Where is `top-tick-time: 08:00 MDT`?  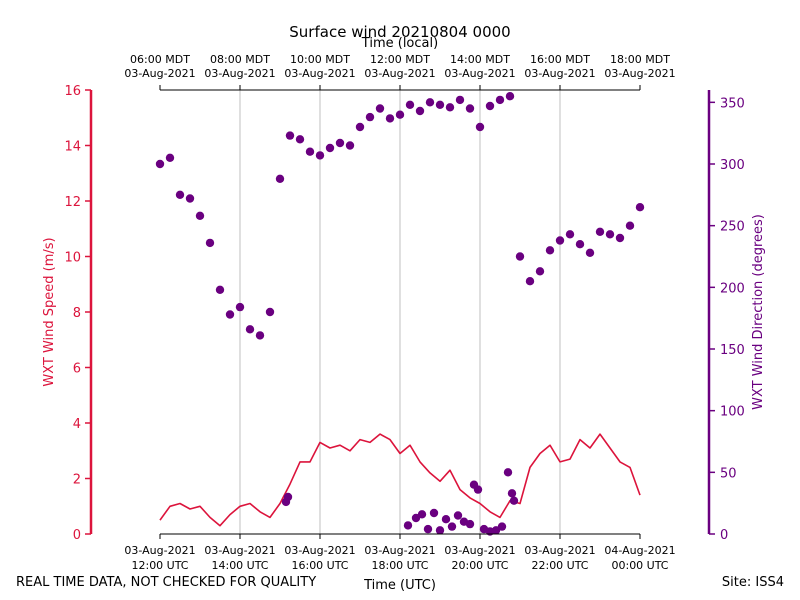 top-tick-time: 08:00 MDT is located at coordinates (240, 59).